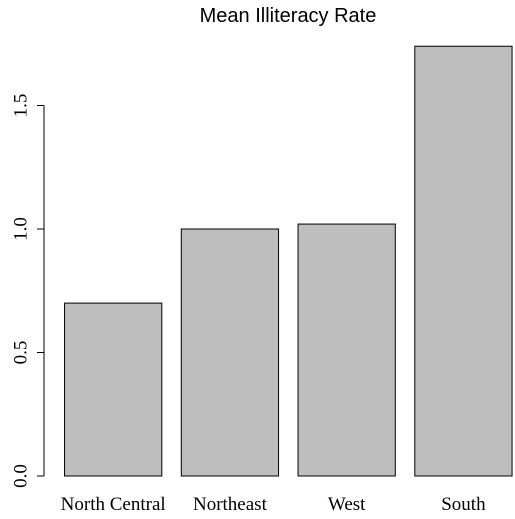 This screenshot has height=519, width=515. Describe the element at coordinates (113, 504) in the screenshot. I see `x-category-label: North Central` at that location.